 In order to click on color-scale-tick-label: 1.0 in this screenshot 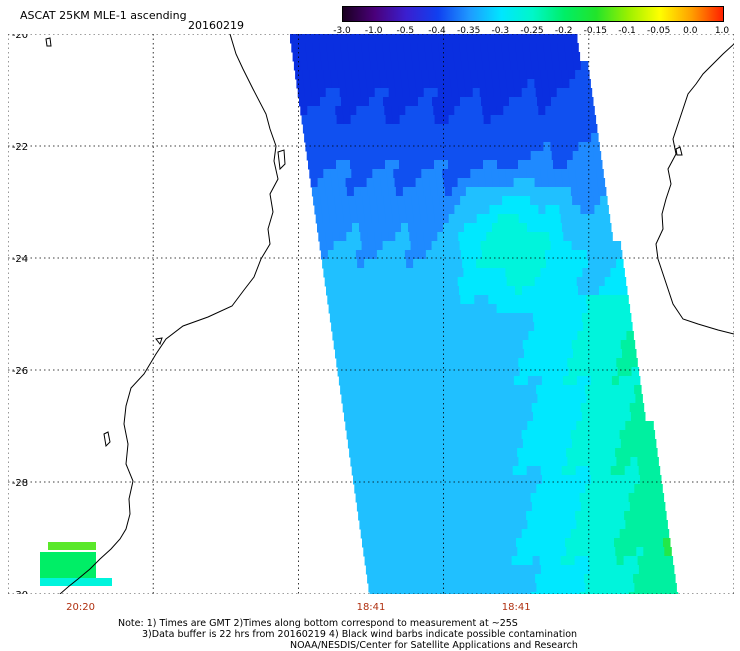, I will do `click(722, 31)`.